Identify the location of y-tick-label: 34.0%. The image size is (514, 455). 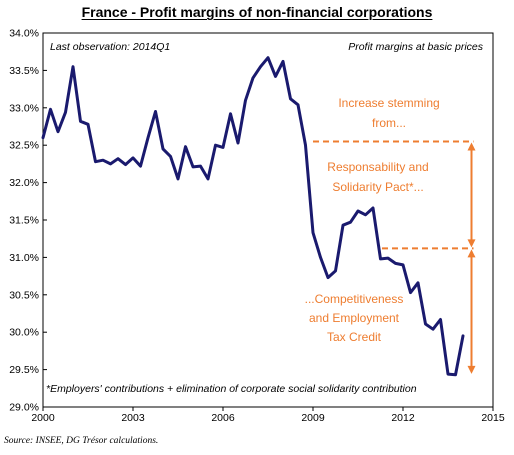
(24, 34).